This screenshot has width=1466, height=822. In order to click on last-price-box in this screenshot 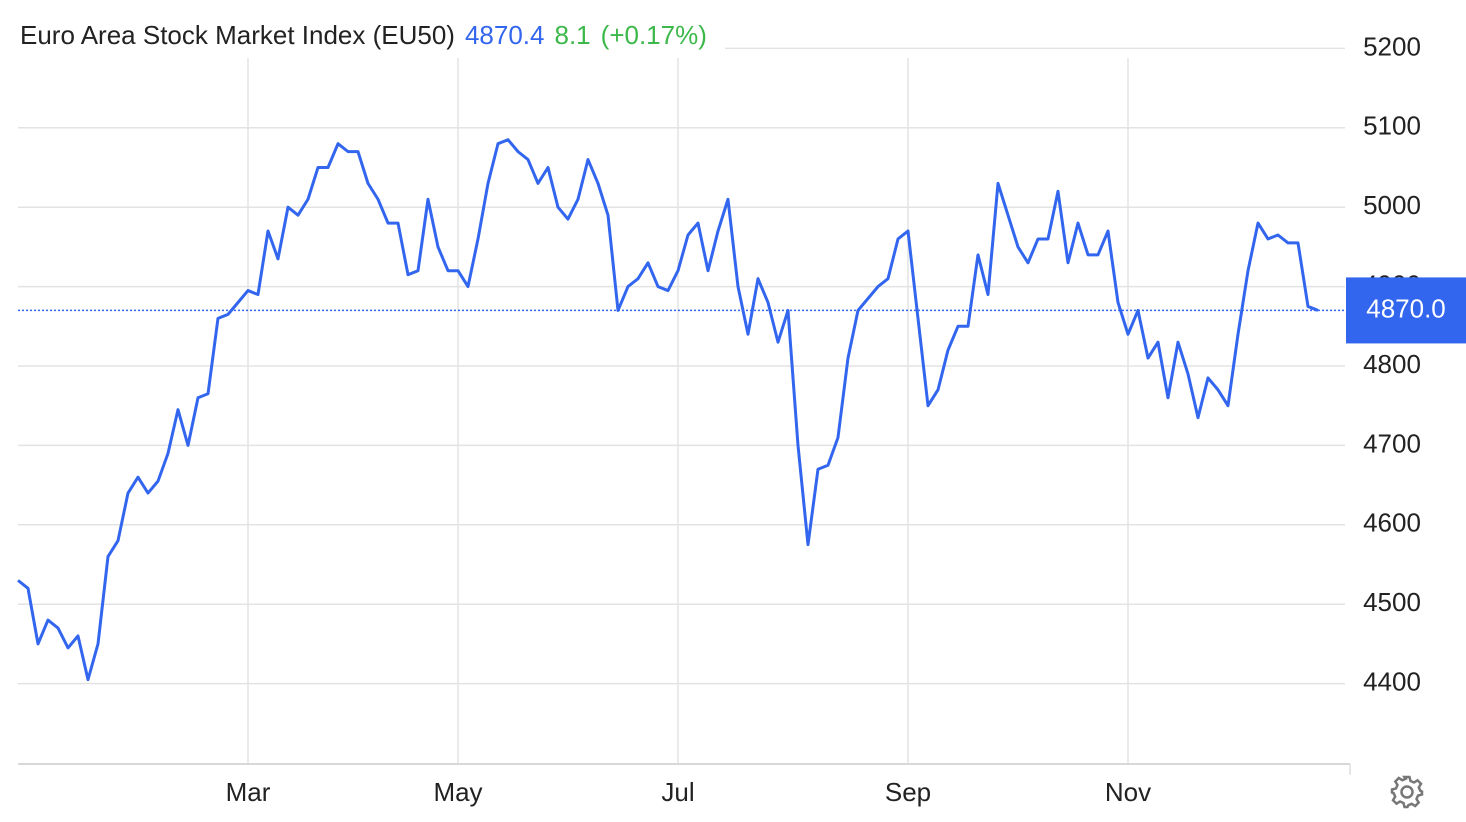, I will do `click(1406, 310)`.